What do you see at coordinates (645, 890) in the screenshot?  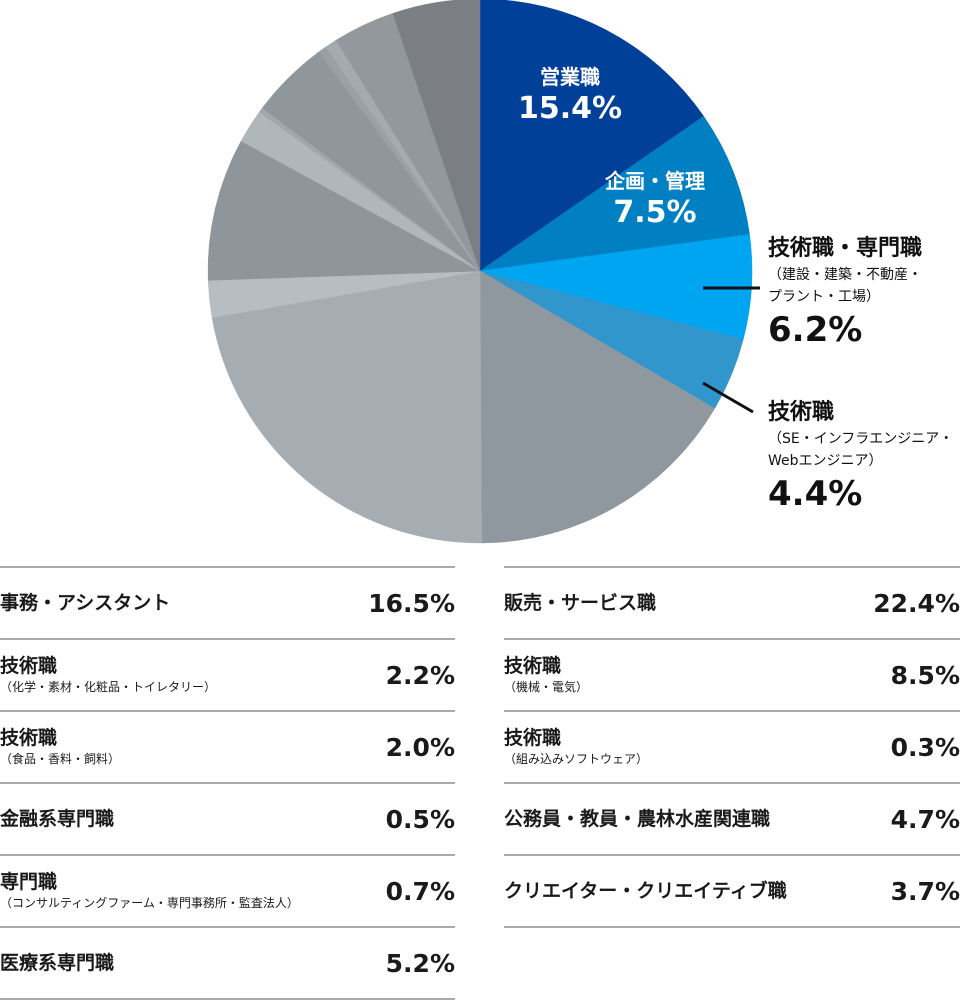 I see `legend-name: クリエイター・クリエイティブ職` at bounding box center [645, 890].